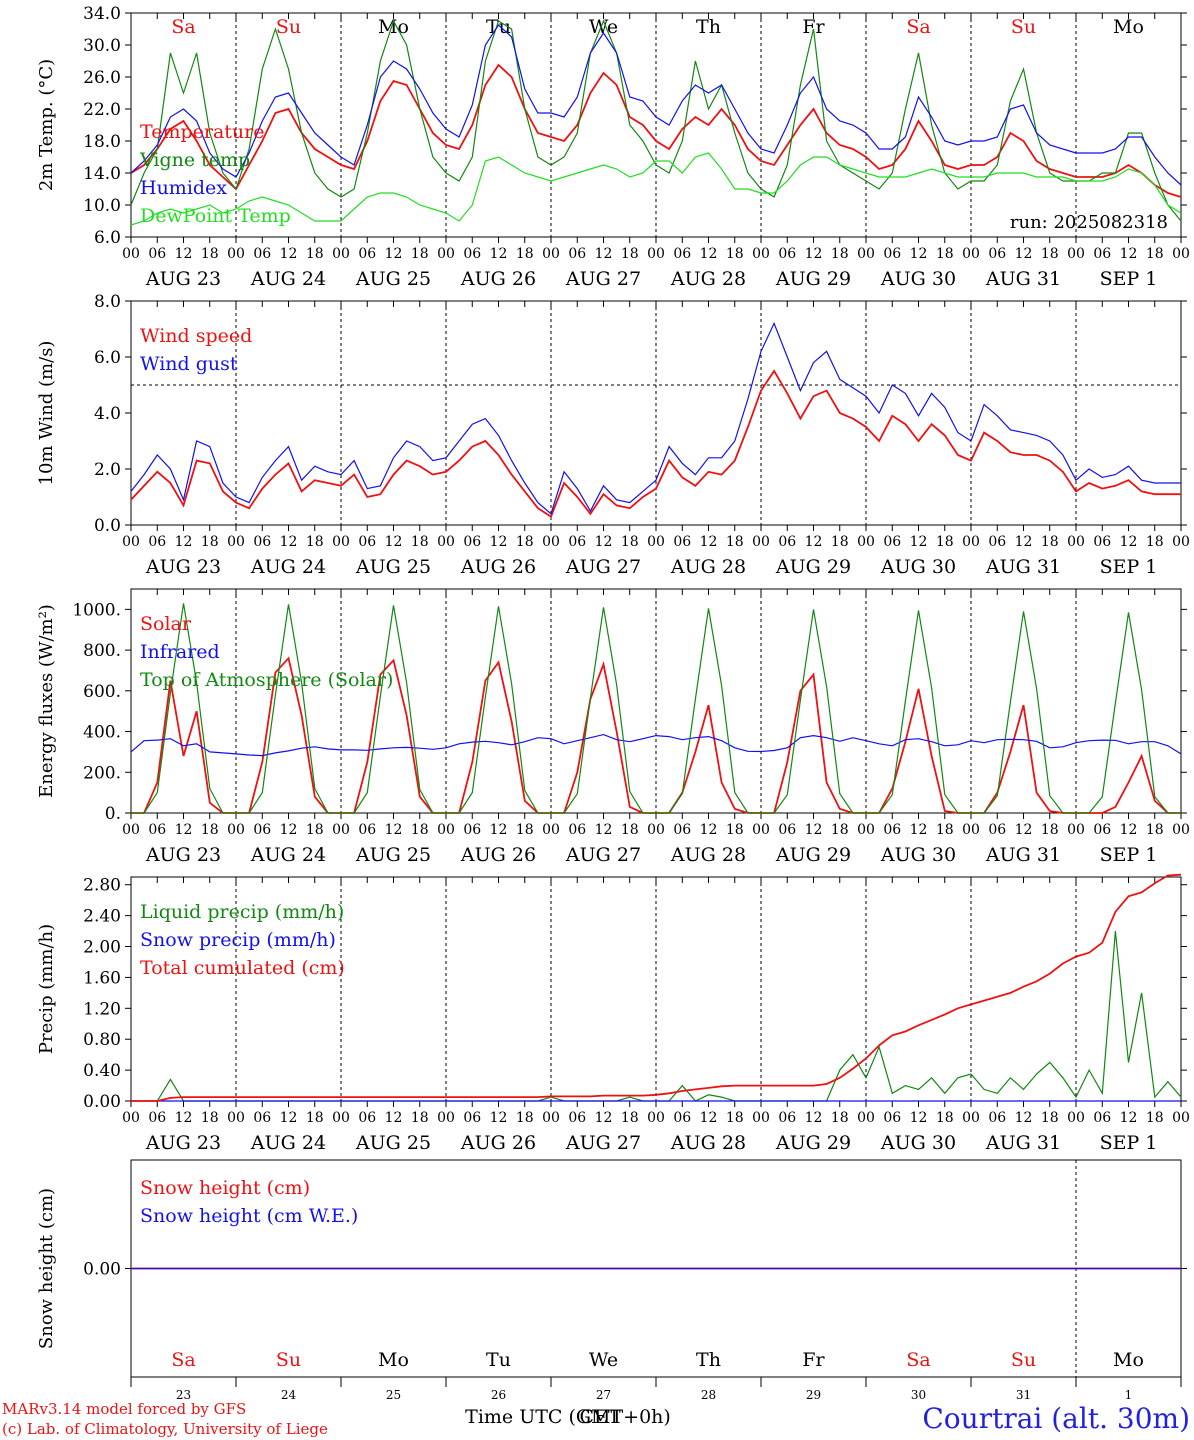  Describe the element at coordinates (102, 692) in the screenshot. I see `y-tick-label: 600.` at that location.